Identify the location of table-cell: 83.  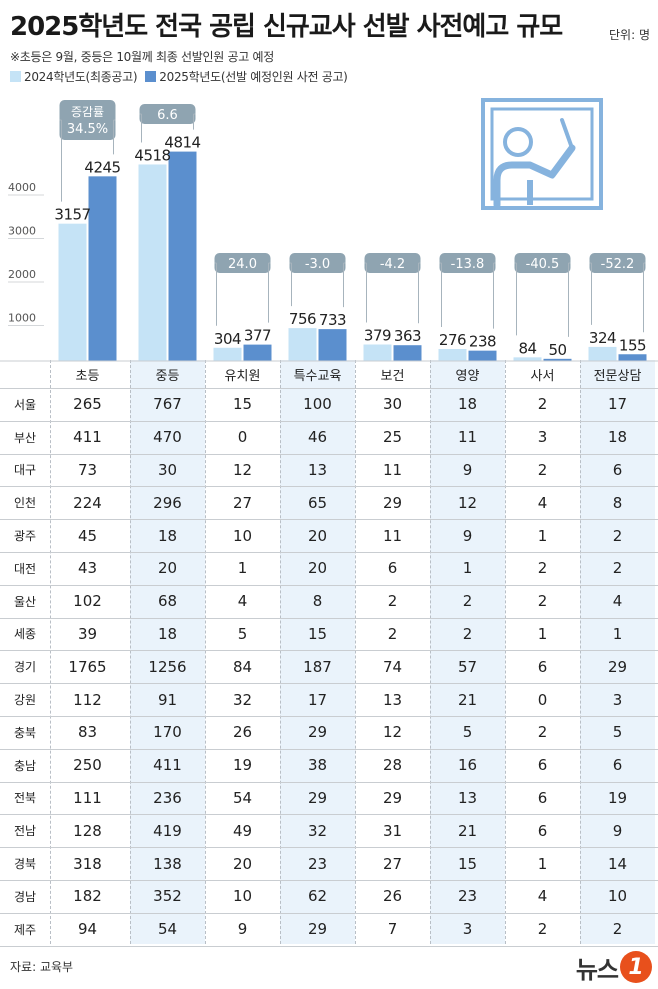
(87, 732).